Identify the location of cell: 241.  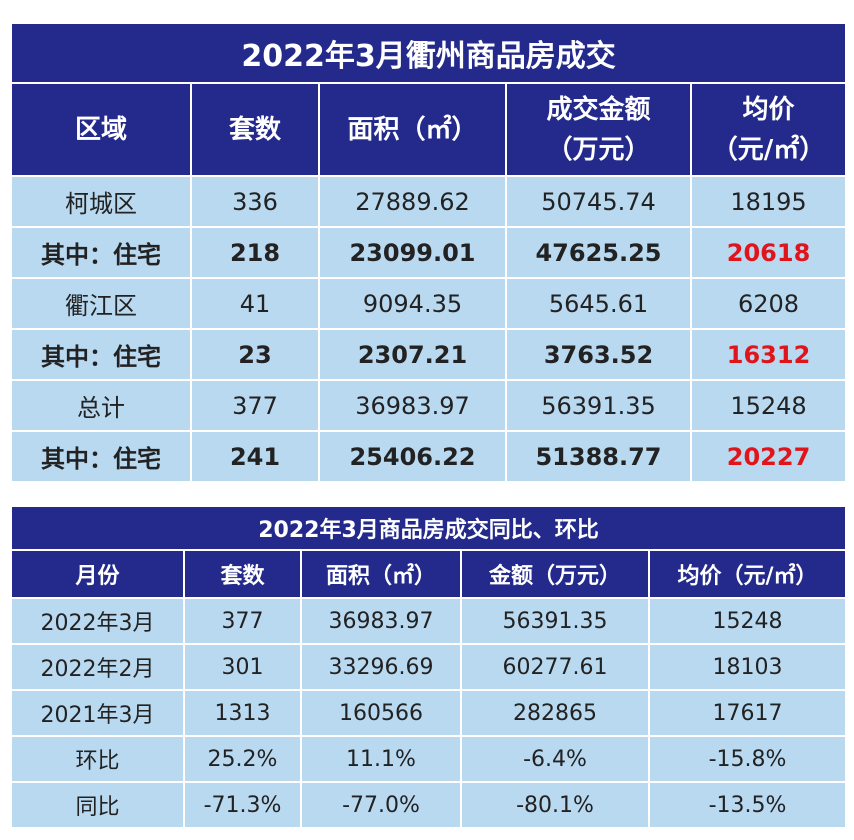
(255, 456).